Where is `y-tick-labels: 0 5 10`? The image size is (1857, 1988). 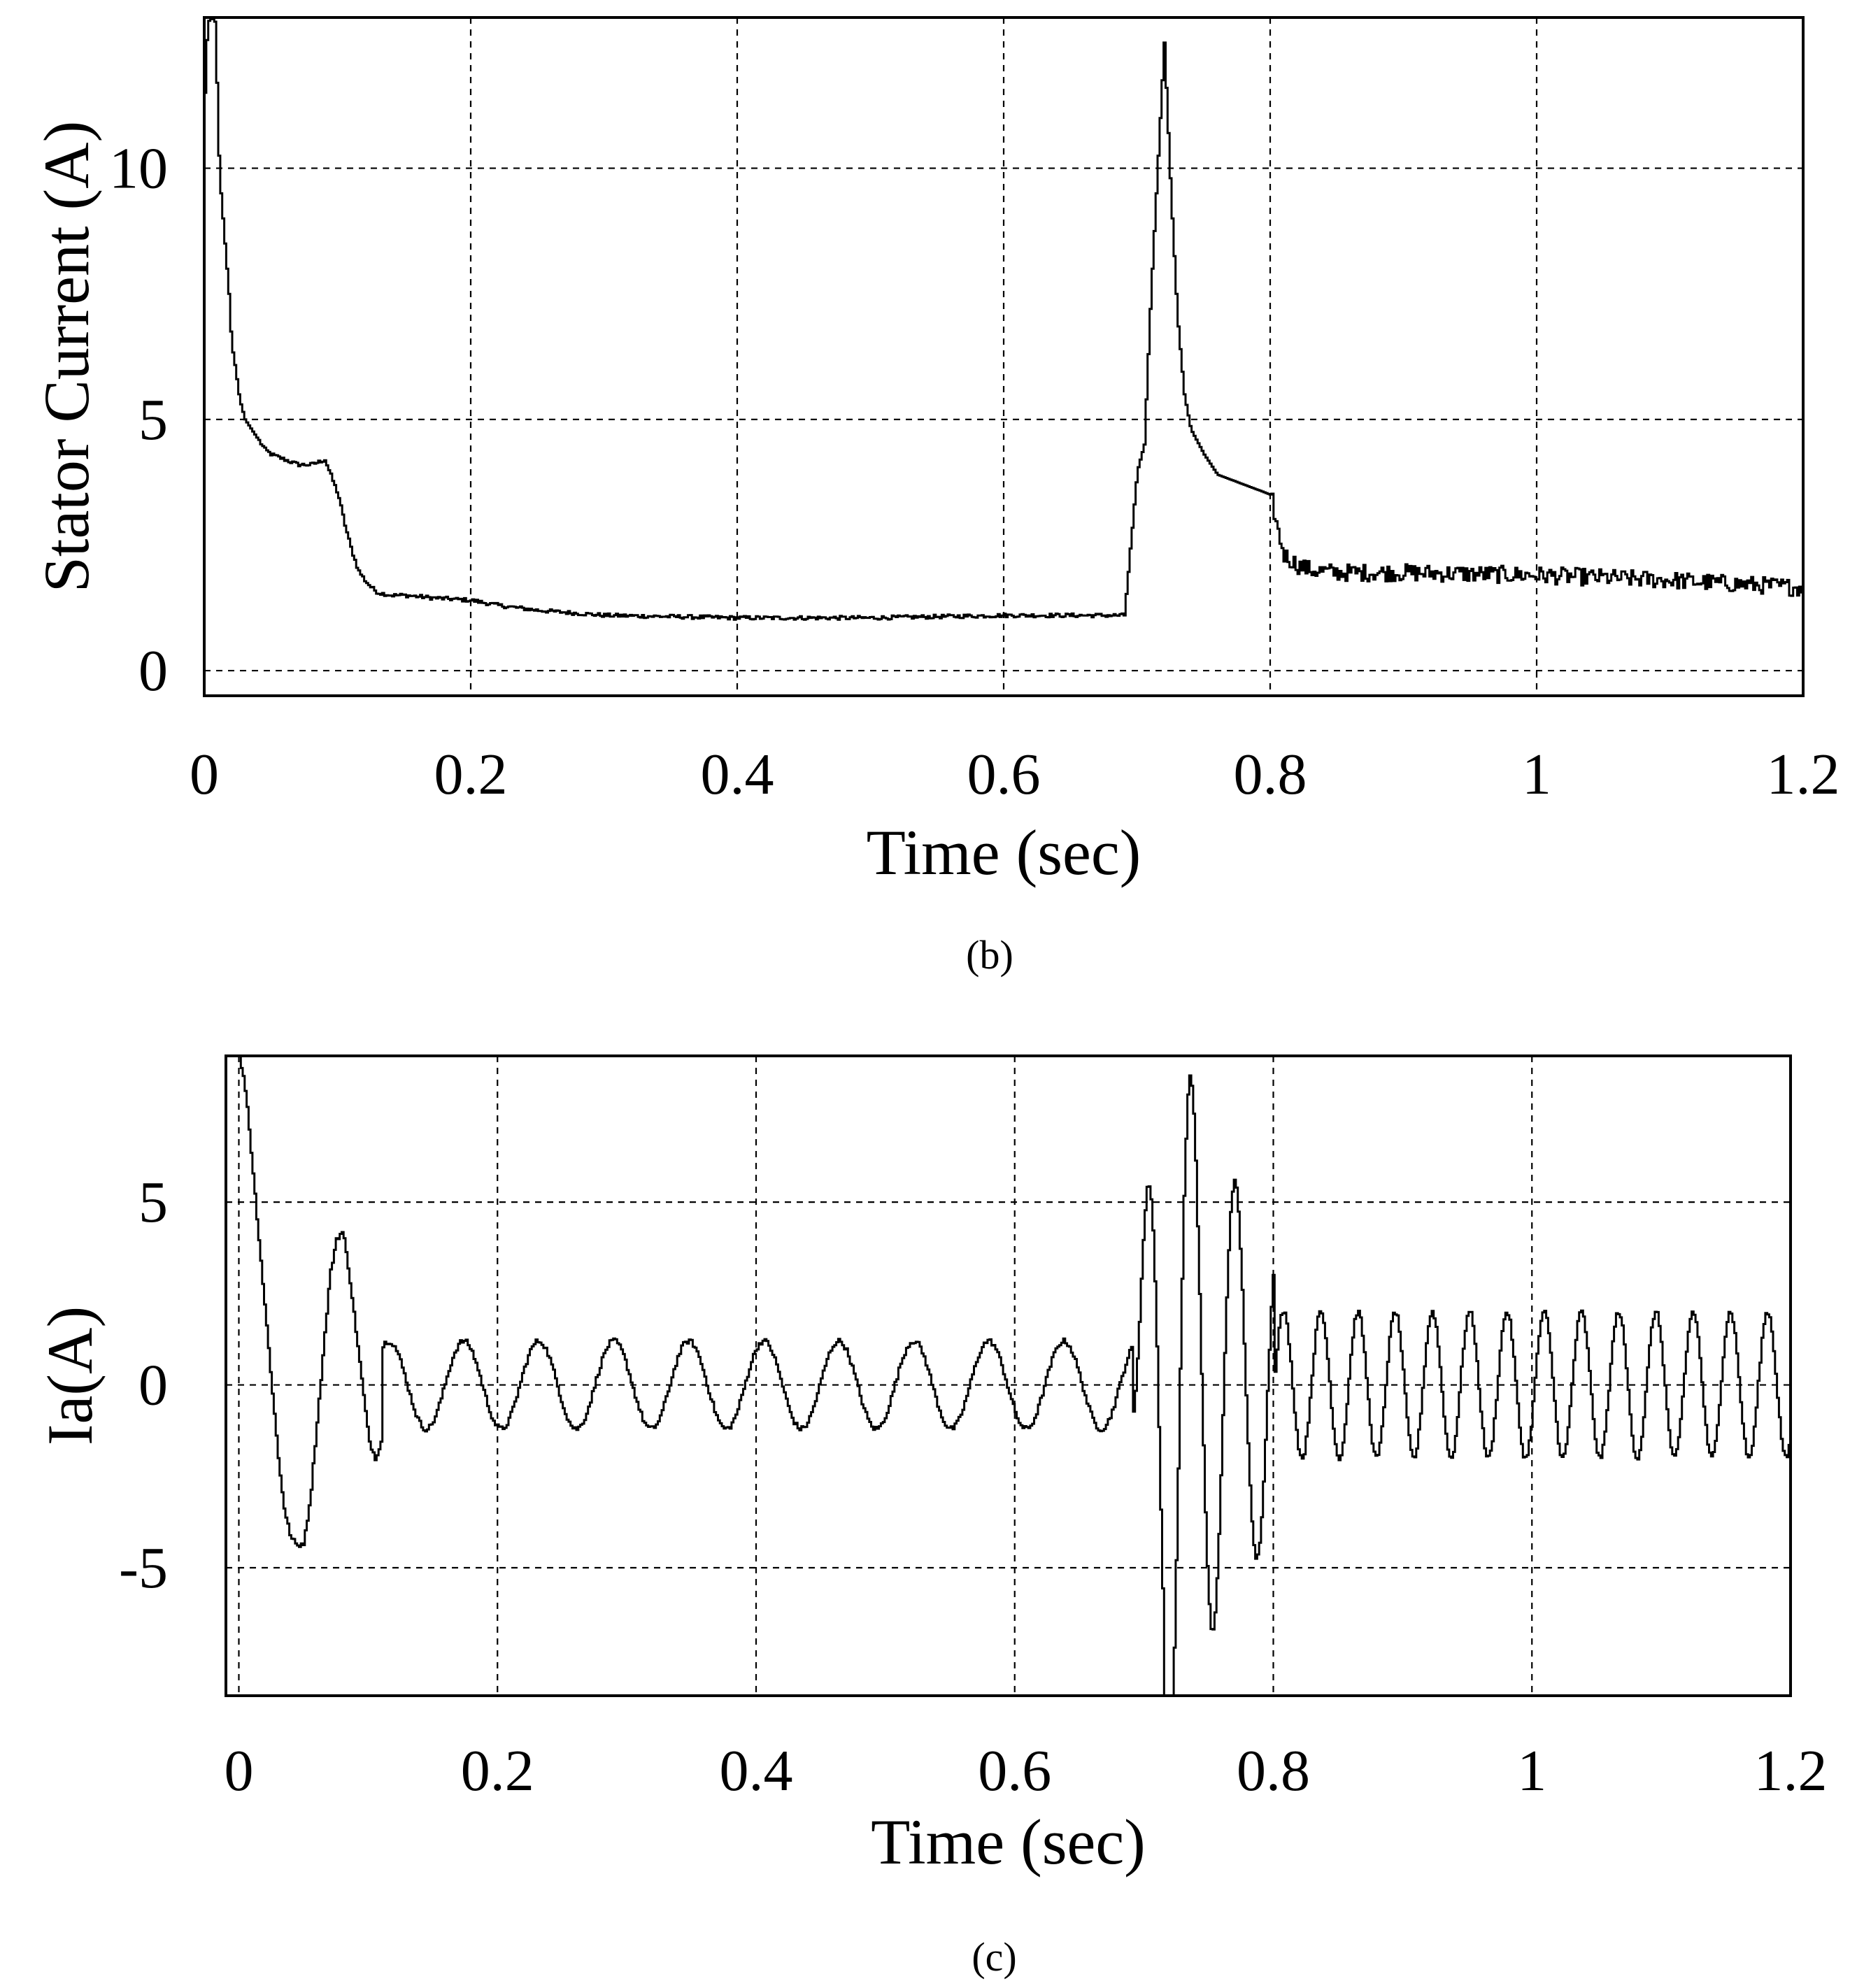
y-tick-labels: 0 5 10 is located at coordinates (139, 420).